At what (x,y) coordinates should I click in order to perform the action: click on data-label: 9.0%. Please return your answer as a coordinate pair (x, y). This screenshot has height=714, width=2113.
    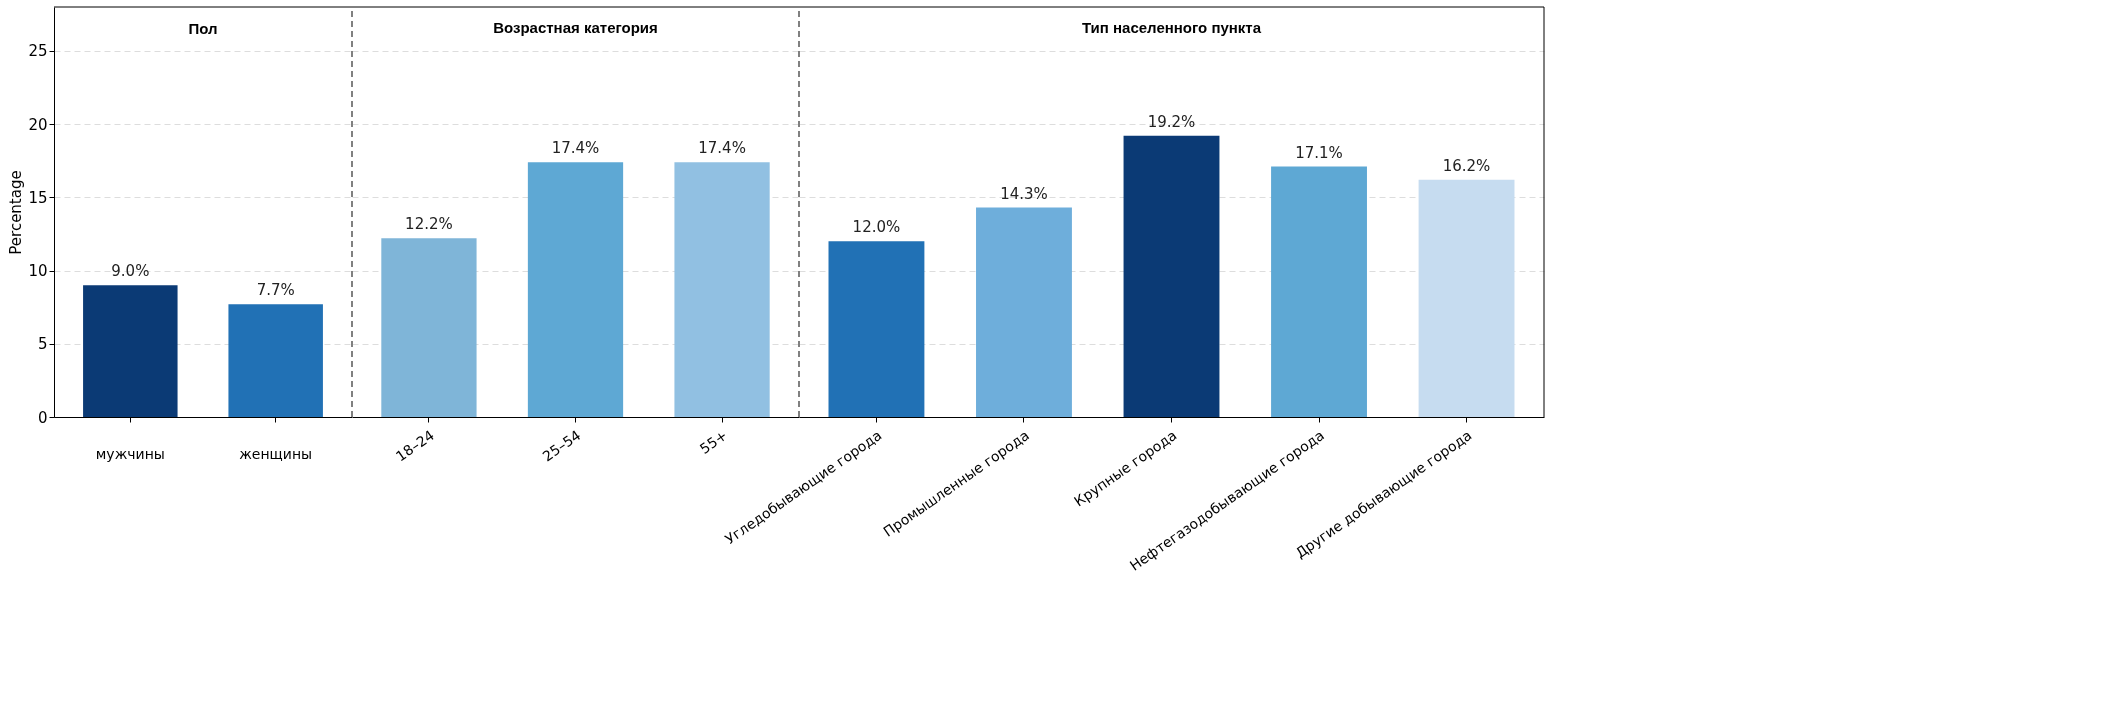
    Looking at the image, I should click on (130, 271).